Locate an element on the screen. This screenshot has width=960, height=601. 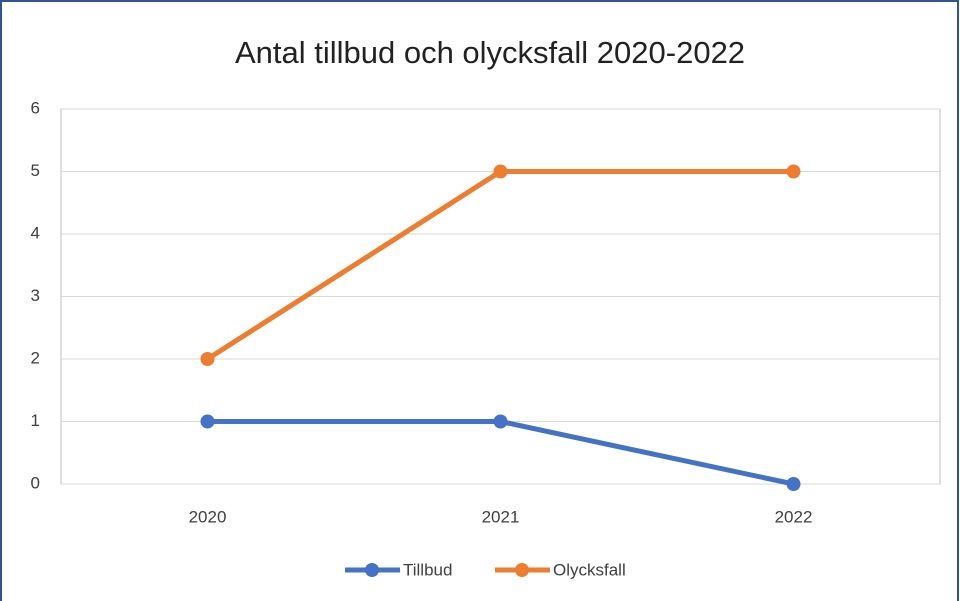
y-tick-label: 2 is located at coordinates (35, 357).